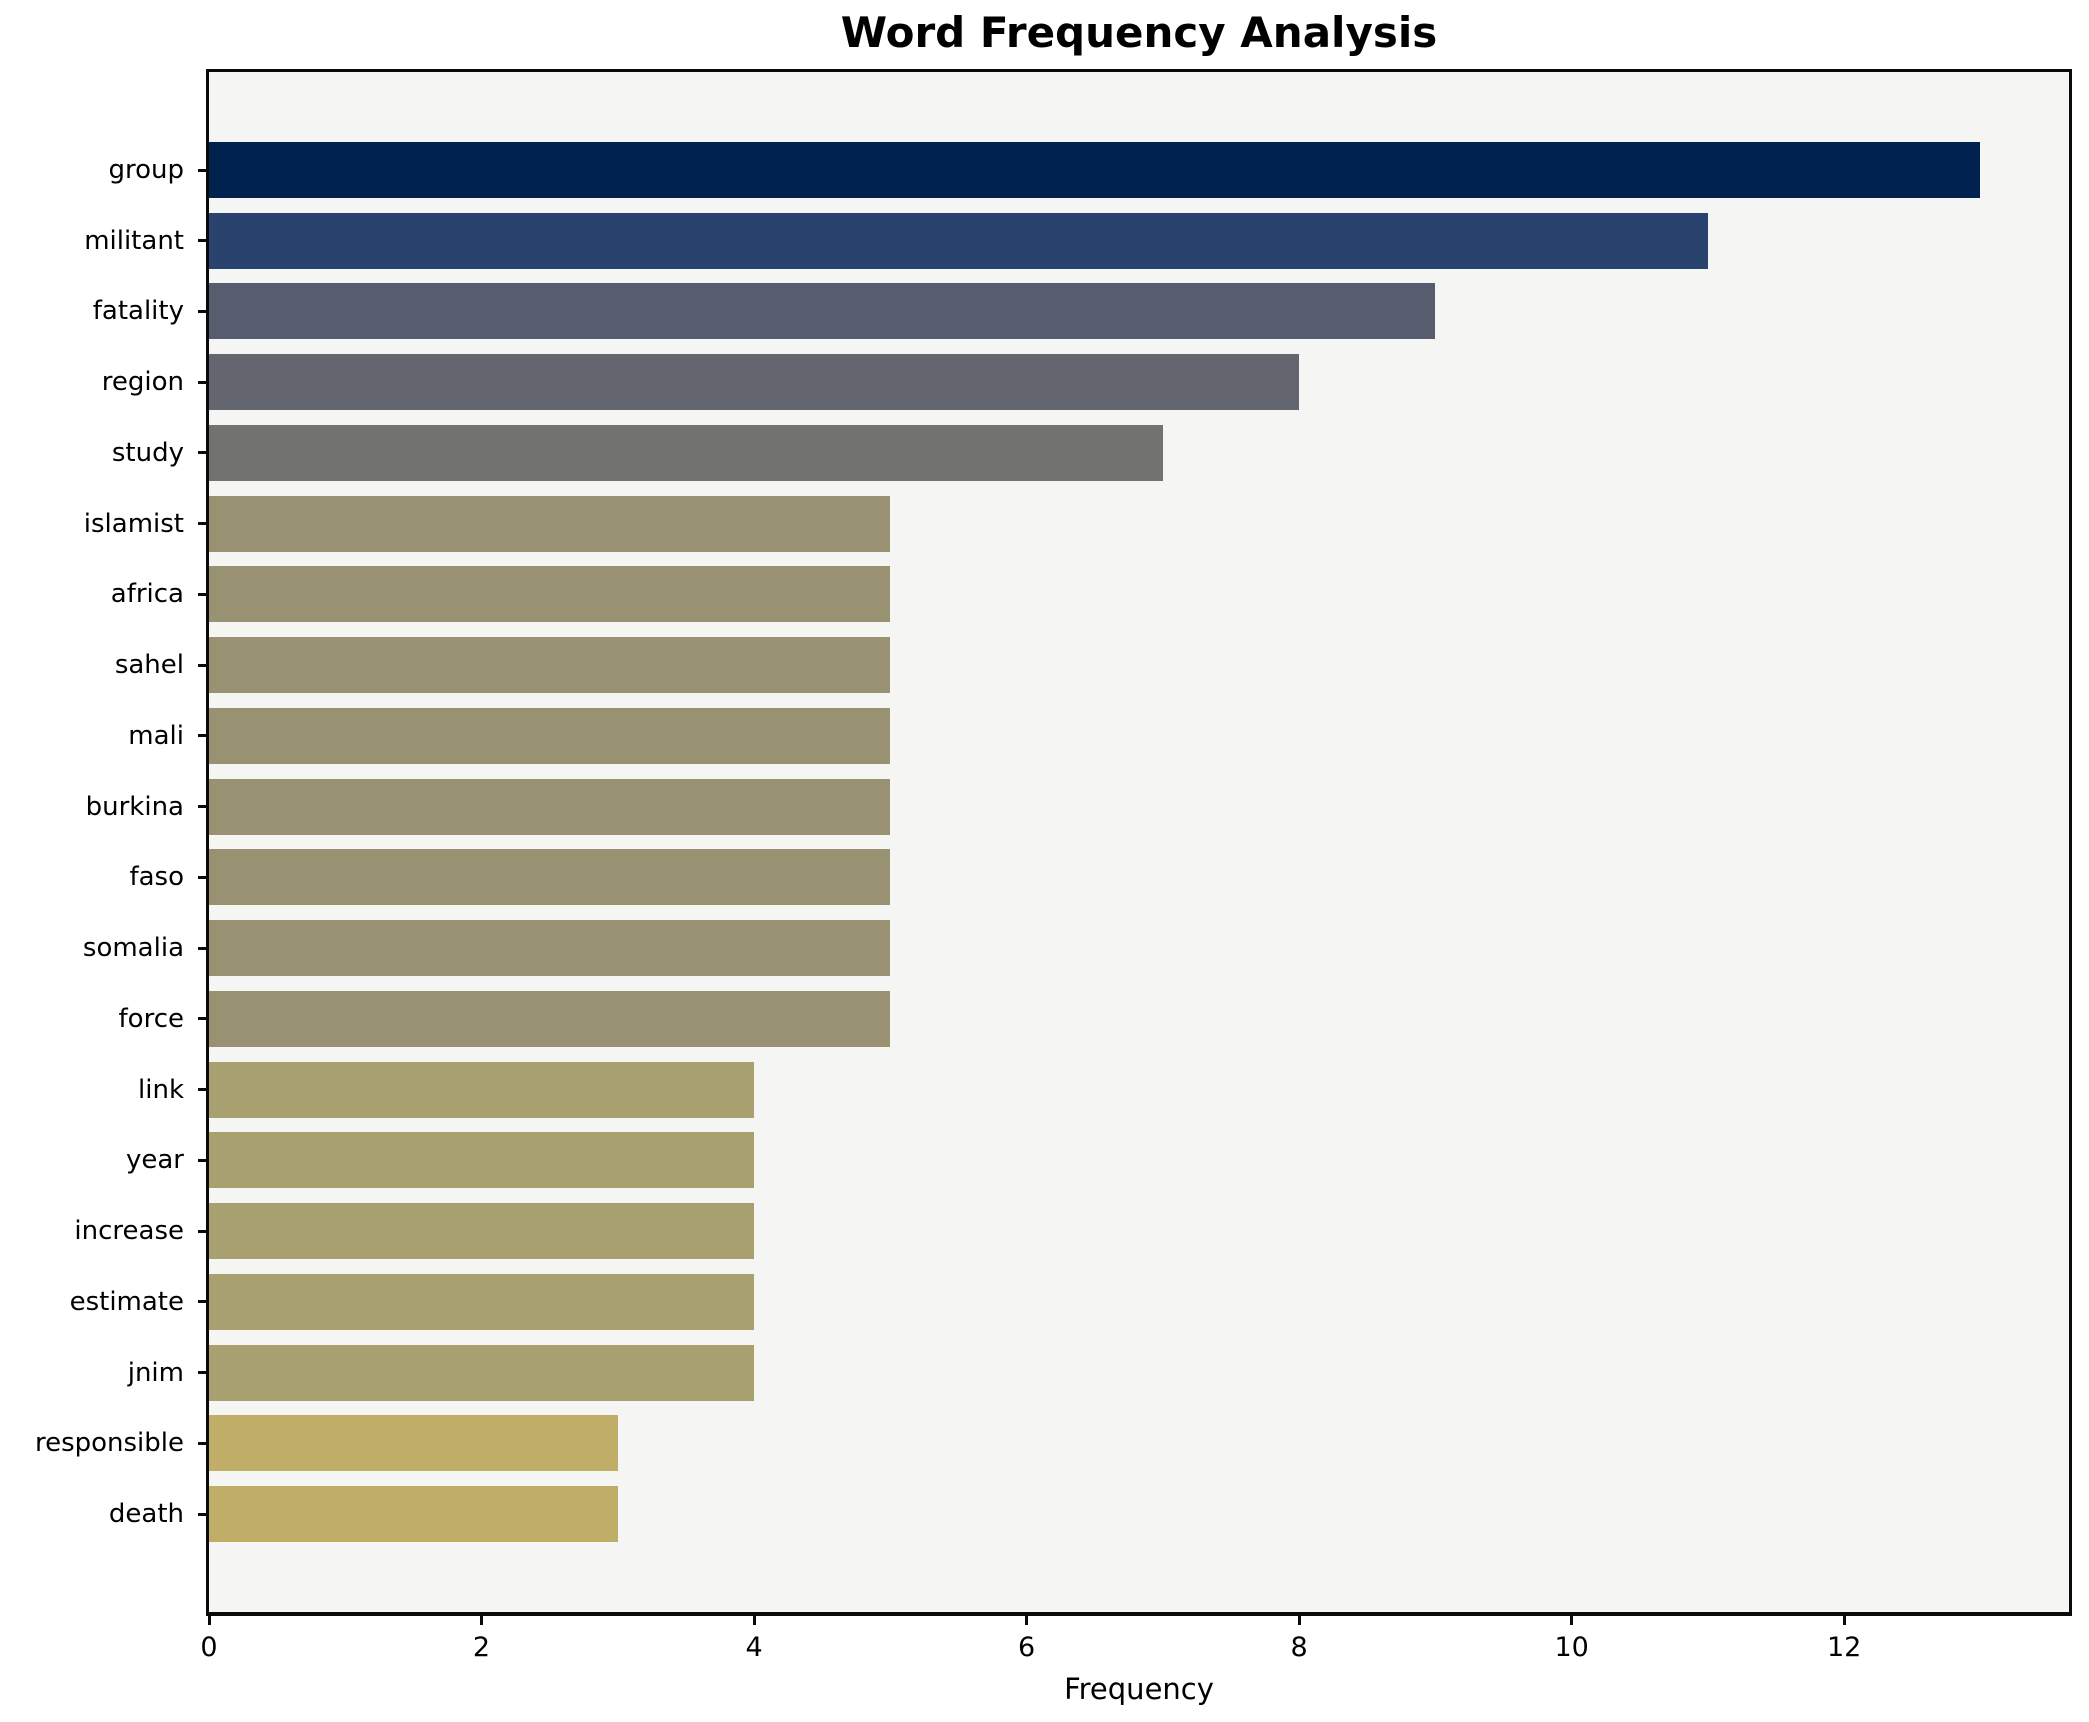 The height and width of the screenshot is (1722, 2089). What do you see at coordinates (550, 594) in the screenshot?
I see `bar-africa` at bounding box center [550, 594].